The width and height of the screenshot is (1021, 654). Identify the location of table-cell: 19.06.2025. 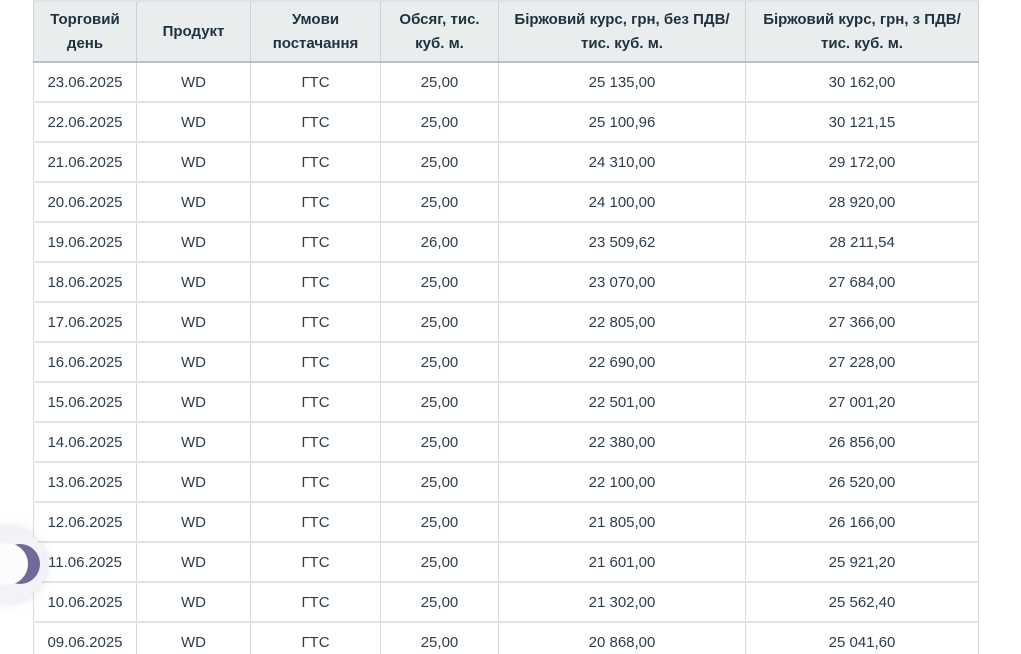
(85, 242).